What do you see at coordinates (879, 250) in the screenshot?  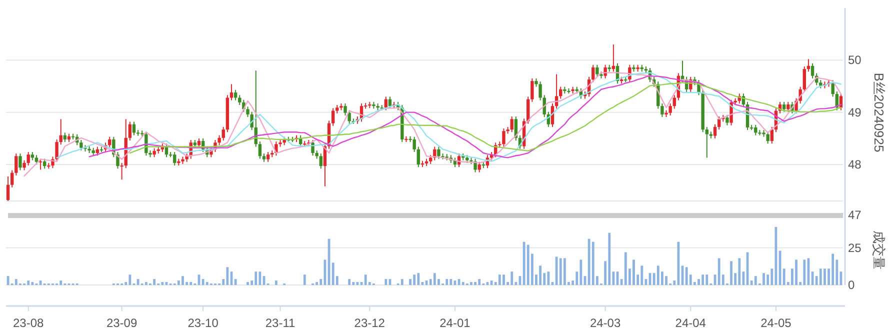 I see `y-axis-title: 成交量` at bounding box center [879, 250].